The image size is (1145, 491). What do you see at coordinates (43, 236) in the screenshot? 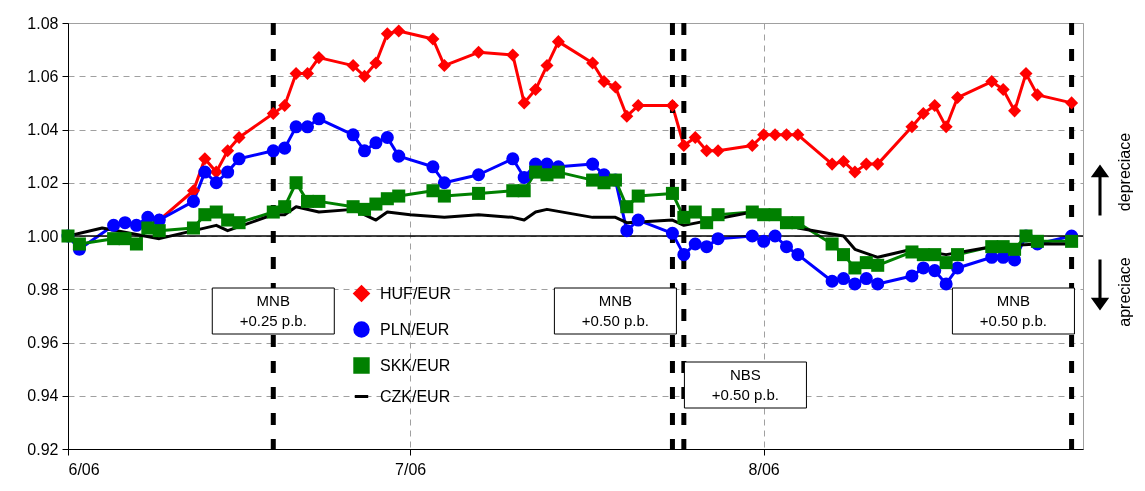
I see `y-tick-label: 1.00` at bounding box center [43, 236].